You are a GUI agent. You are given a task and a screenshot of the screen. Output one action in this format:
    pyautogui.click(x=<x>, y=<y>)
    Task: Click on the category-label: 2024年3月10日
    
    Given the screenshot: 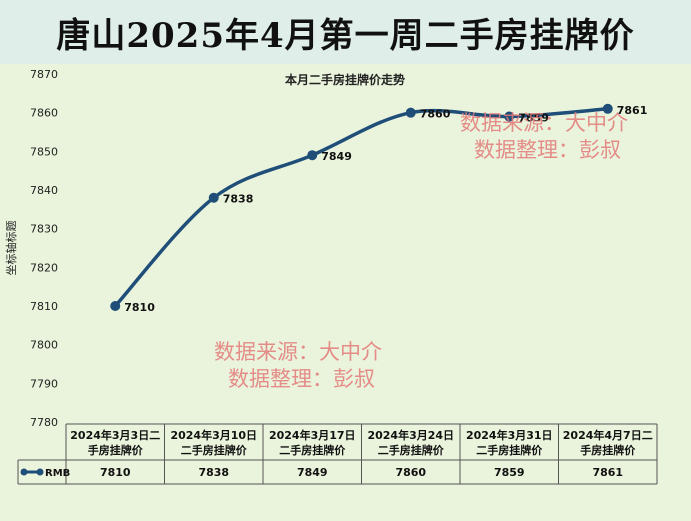 What is the action you would take?
    pyautogui.click(x=213, y=435)
    